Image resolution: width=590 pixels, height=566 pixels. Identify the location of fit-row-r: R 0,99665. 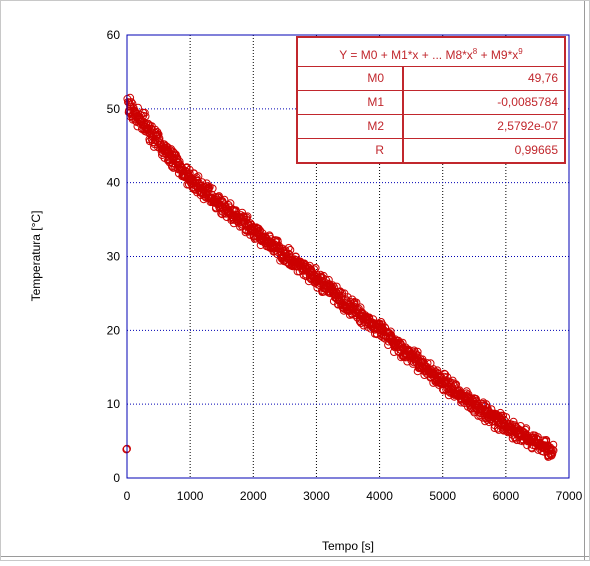
(431, 150).